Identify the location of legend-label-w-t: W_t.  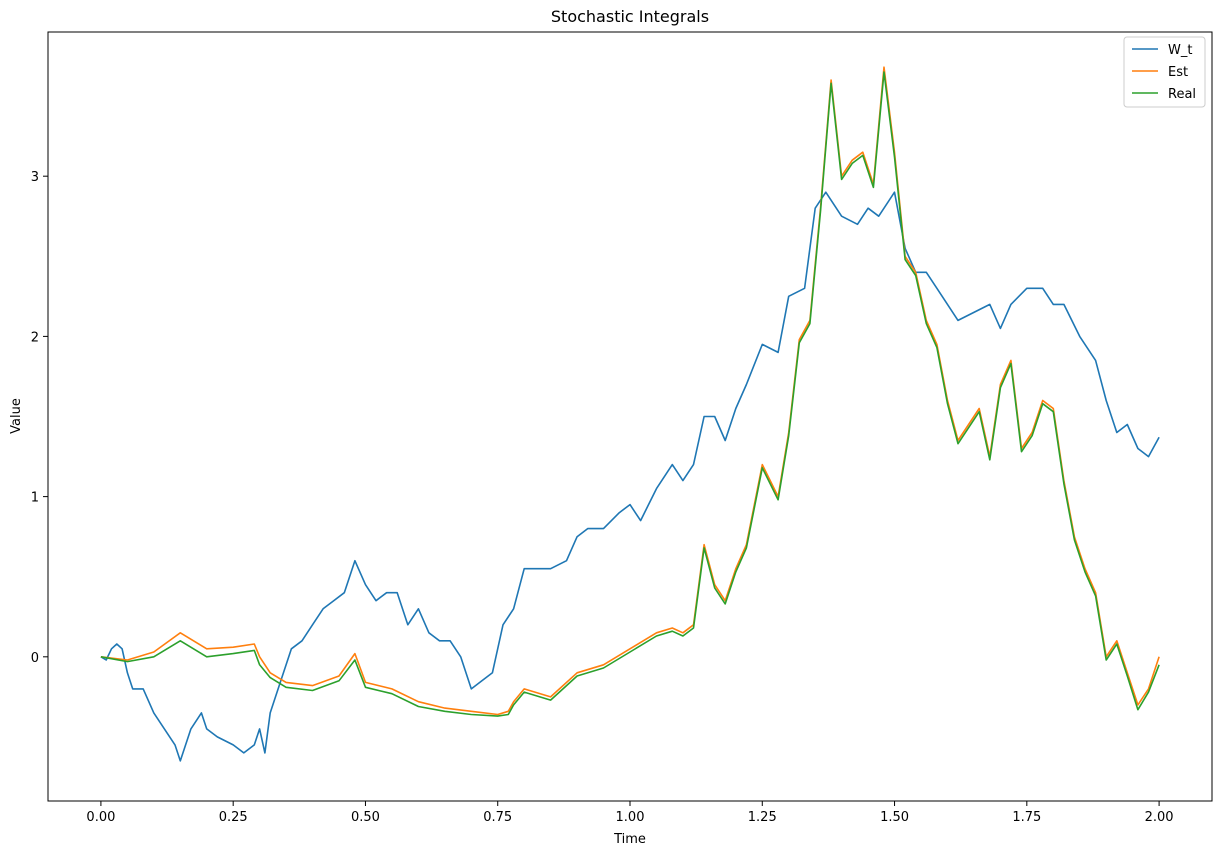
(1180, 50).